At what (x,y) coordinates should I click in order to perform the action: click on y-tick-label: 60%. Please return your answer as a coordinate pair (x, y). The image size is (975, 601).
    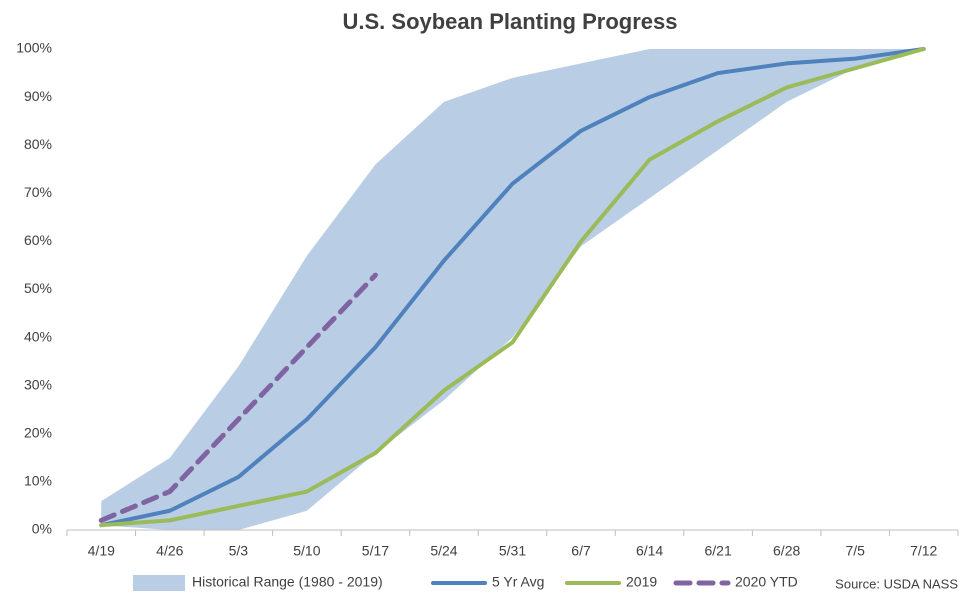
    Looking at the image, I should click on (38, 240).